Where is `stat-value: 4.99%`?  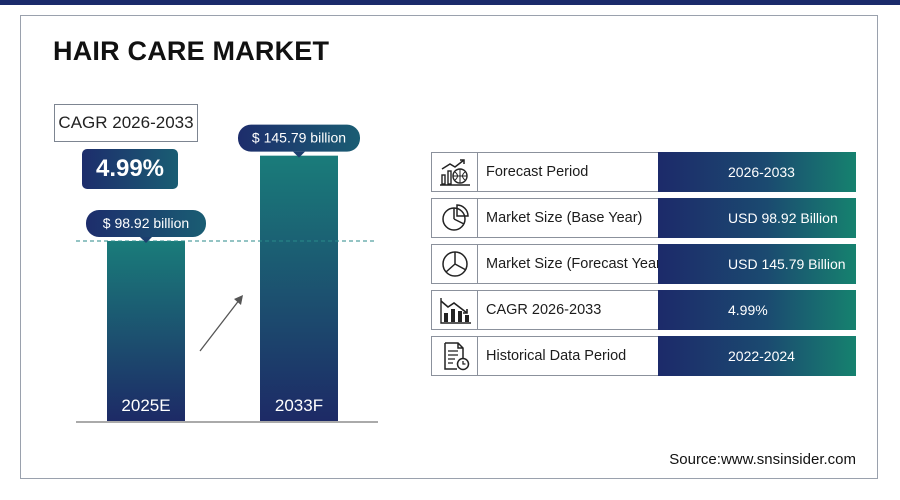
stat-value: 4.99% is located at coordinates (757, 310).